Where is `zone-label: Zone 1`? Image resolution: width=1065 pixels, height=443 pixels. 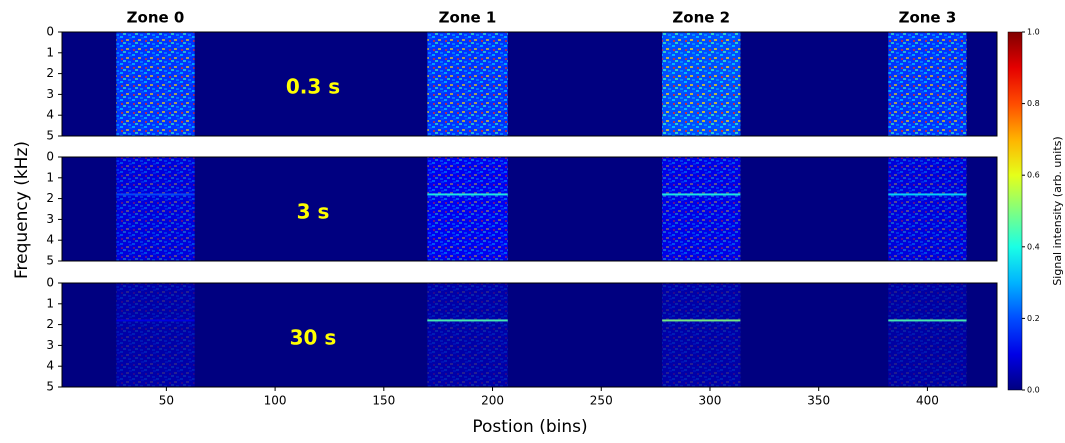 zone-label: Zone 1 is located at coordinates (468, 18).